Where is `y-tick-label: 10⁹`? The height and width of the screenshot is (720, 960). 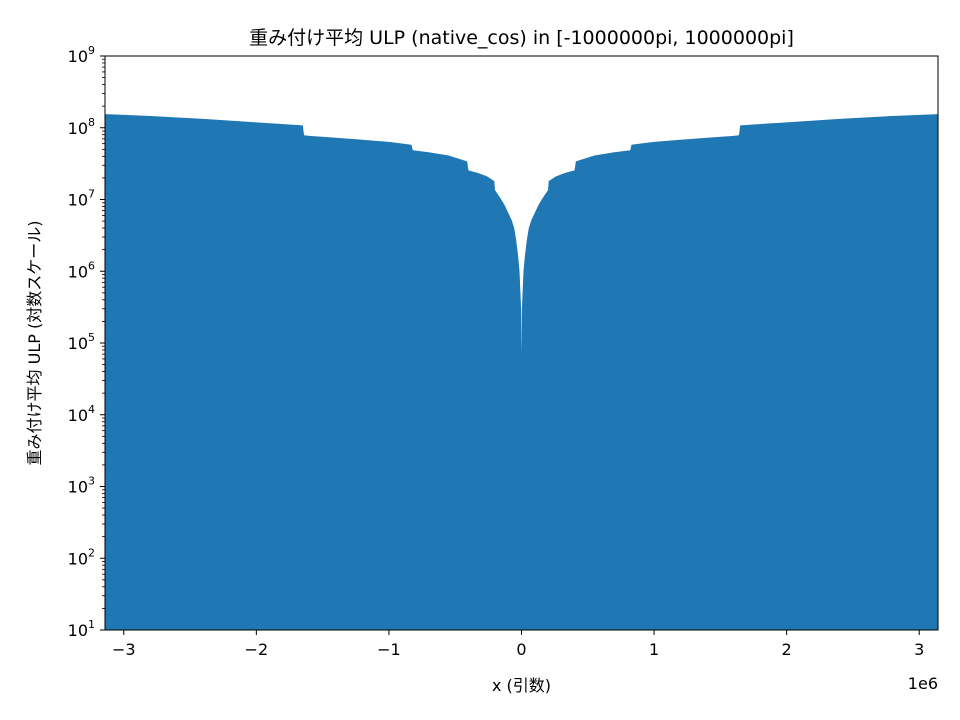 y-tick-label: 10⁹ is located at coordinates (81, 55).